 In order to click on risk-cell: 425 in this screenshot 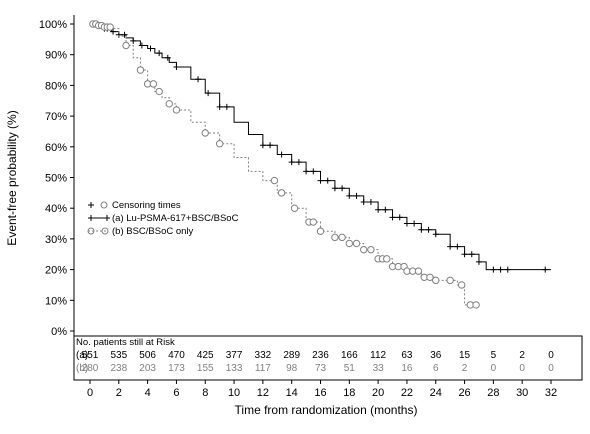, I will do `click(205, 355)`.